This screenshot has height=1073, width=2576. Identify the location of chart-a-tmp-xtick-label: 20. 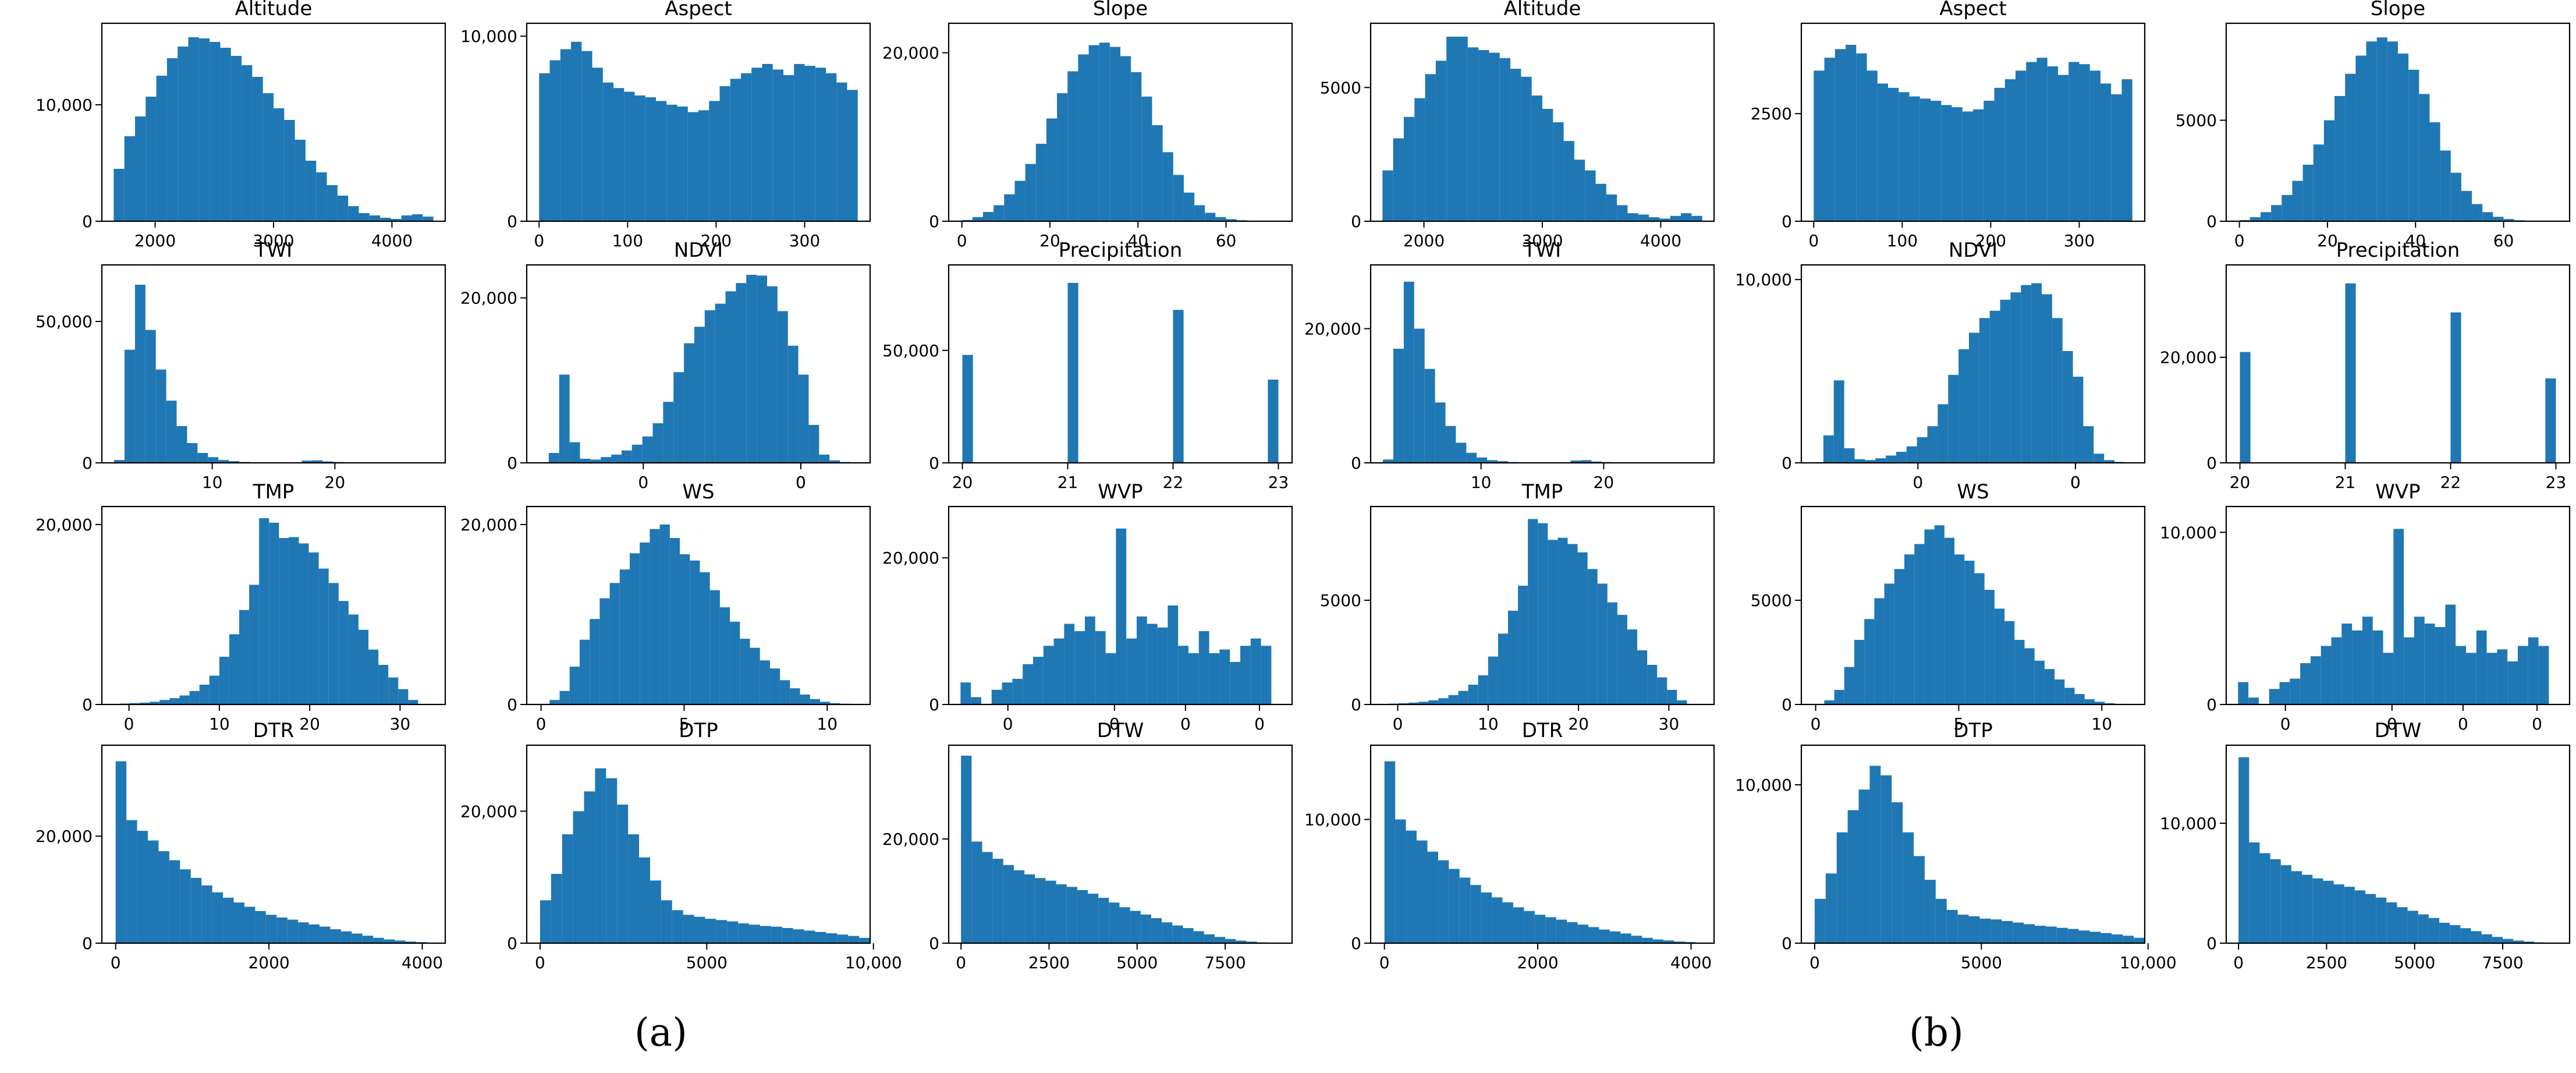
(310, 724).